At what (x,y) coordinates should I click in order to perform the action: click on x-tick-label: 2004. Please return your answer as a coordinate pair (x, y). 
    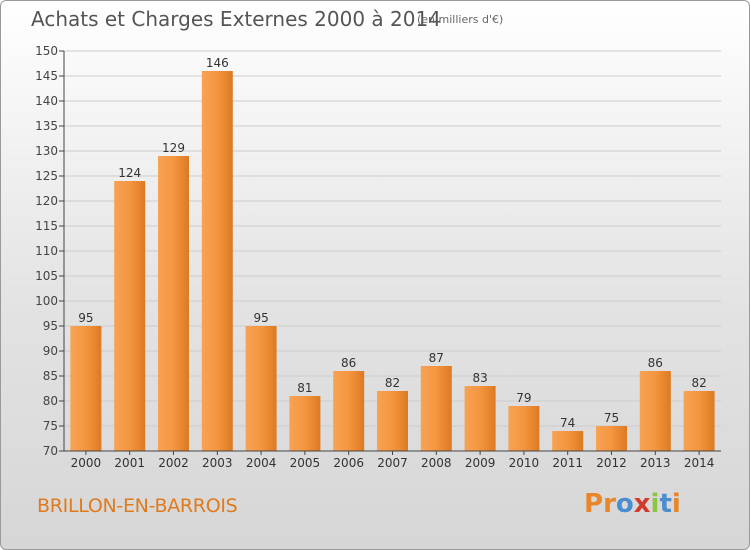
    Looking at the image, I should click on (261, 463).